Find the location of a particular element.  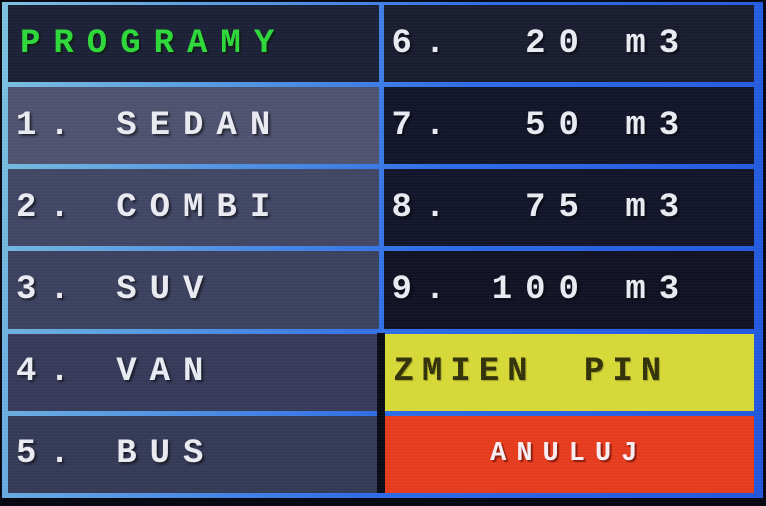

program-sedan-label: 1. SEDAN is located at coordinates (150, 125).